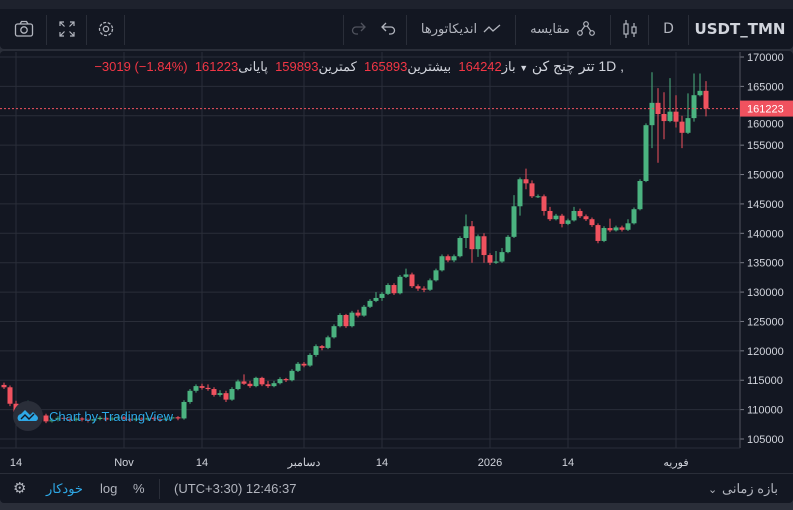  Describe the element at coordinates (524, 68) in the screenshot. I see `legend-dropdown-icon: ▼` at that location.